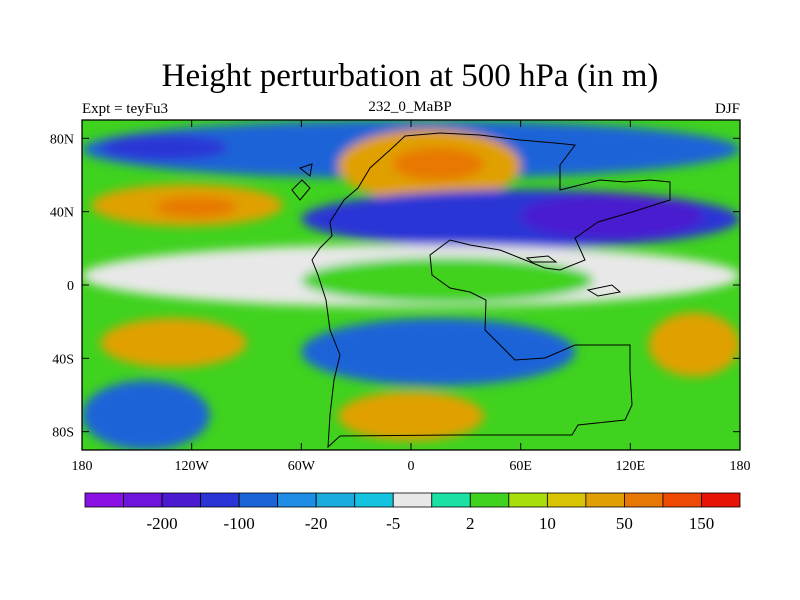 Image resolution: width=800 pixels, height=600 pixels. I want to click on x-tick-label: 60W, so click(302, 466).